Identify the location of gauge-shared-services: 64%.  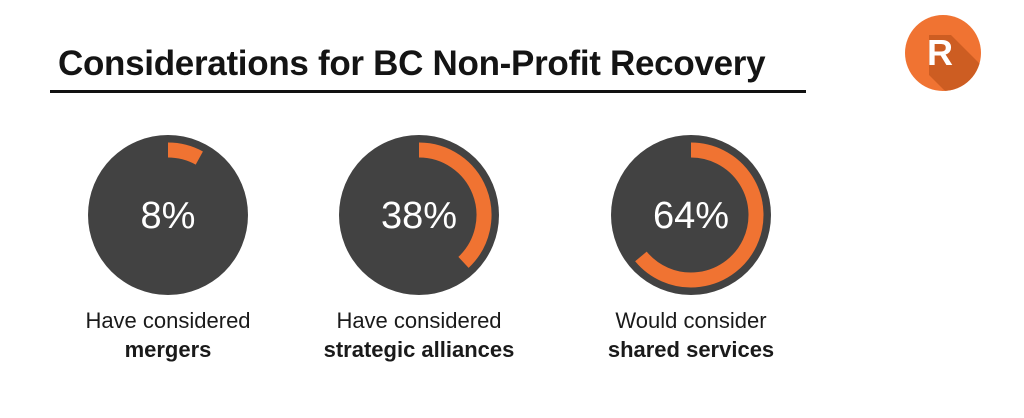
(691, 215).